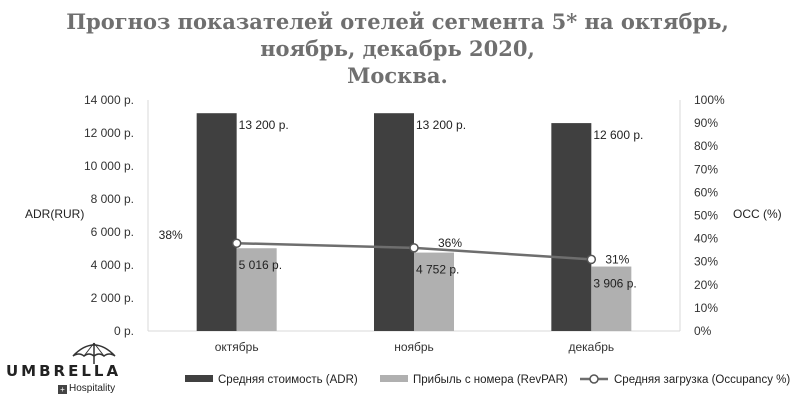  I want to click on y-tick-label: 8 000 р., so click(112, 199).